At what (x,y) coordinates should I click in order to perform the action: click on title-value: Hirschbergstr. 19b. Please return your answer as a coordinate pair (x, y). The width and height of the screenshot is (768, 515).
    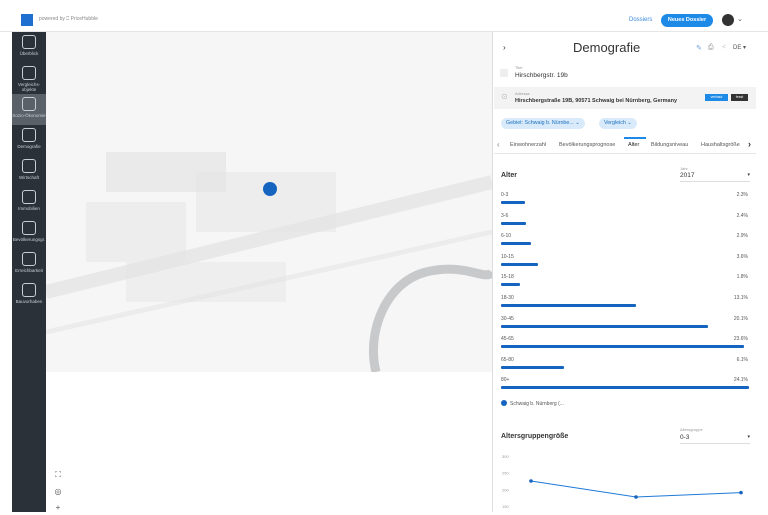
    Looking at the image, I should click on (541, 75).